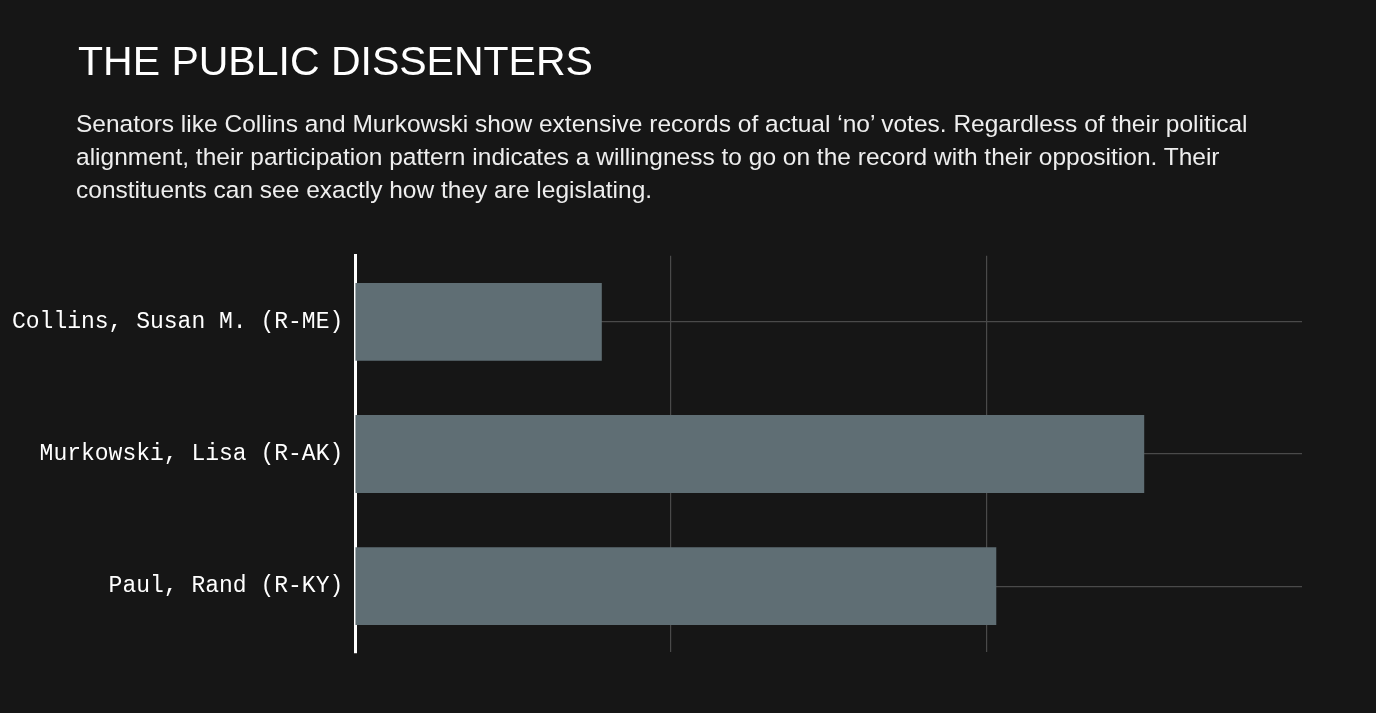  What do you see at coordinates (226, 586) in the screenshot?
I see `y-tick-label: Paul, Rand (R-KY)` at bounding box center [226, 586].